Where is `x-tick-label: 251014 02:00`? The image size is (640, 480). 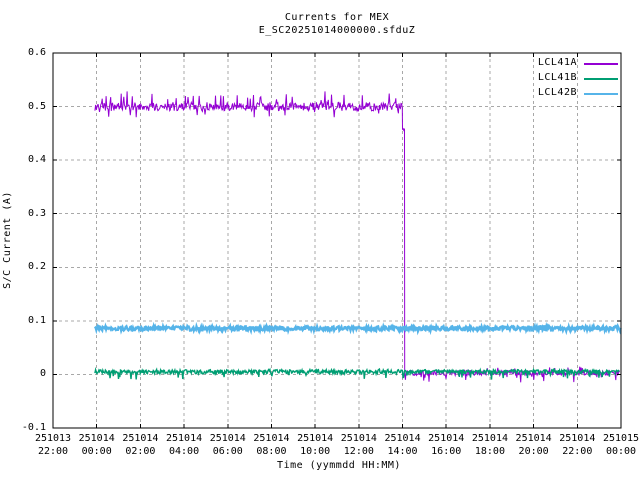 x-tick-label: 251014 02:00 is located at coordinates (140, 445).